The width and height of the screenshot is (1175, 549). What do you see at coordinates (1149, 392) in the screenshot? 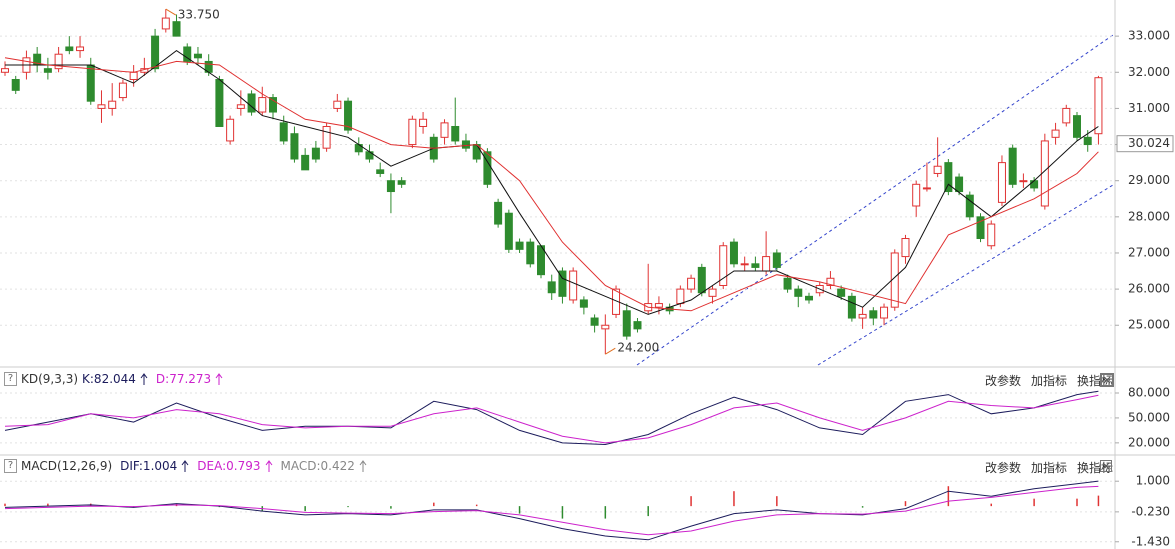
I see `y-tick-label: 80.000` at bounding box center [1149, 392].